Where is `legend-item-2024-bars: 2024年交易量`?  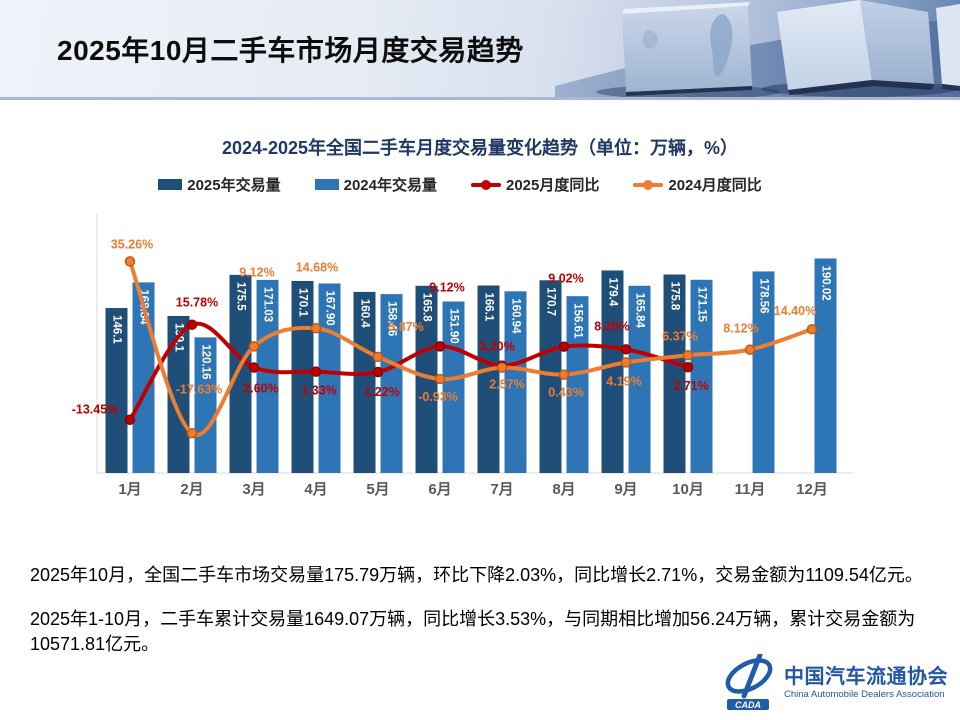
legend-item-2024-bars: 2024年交易量 is located at coordinates (375, 184).